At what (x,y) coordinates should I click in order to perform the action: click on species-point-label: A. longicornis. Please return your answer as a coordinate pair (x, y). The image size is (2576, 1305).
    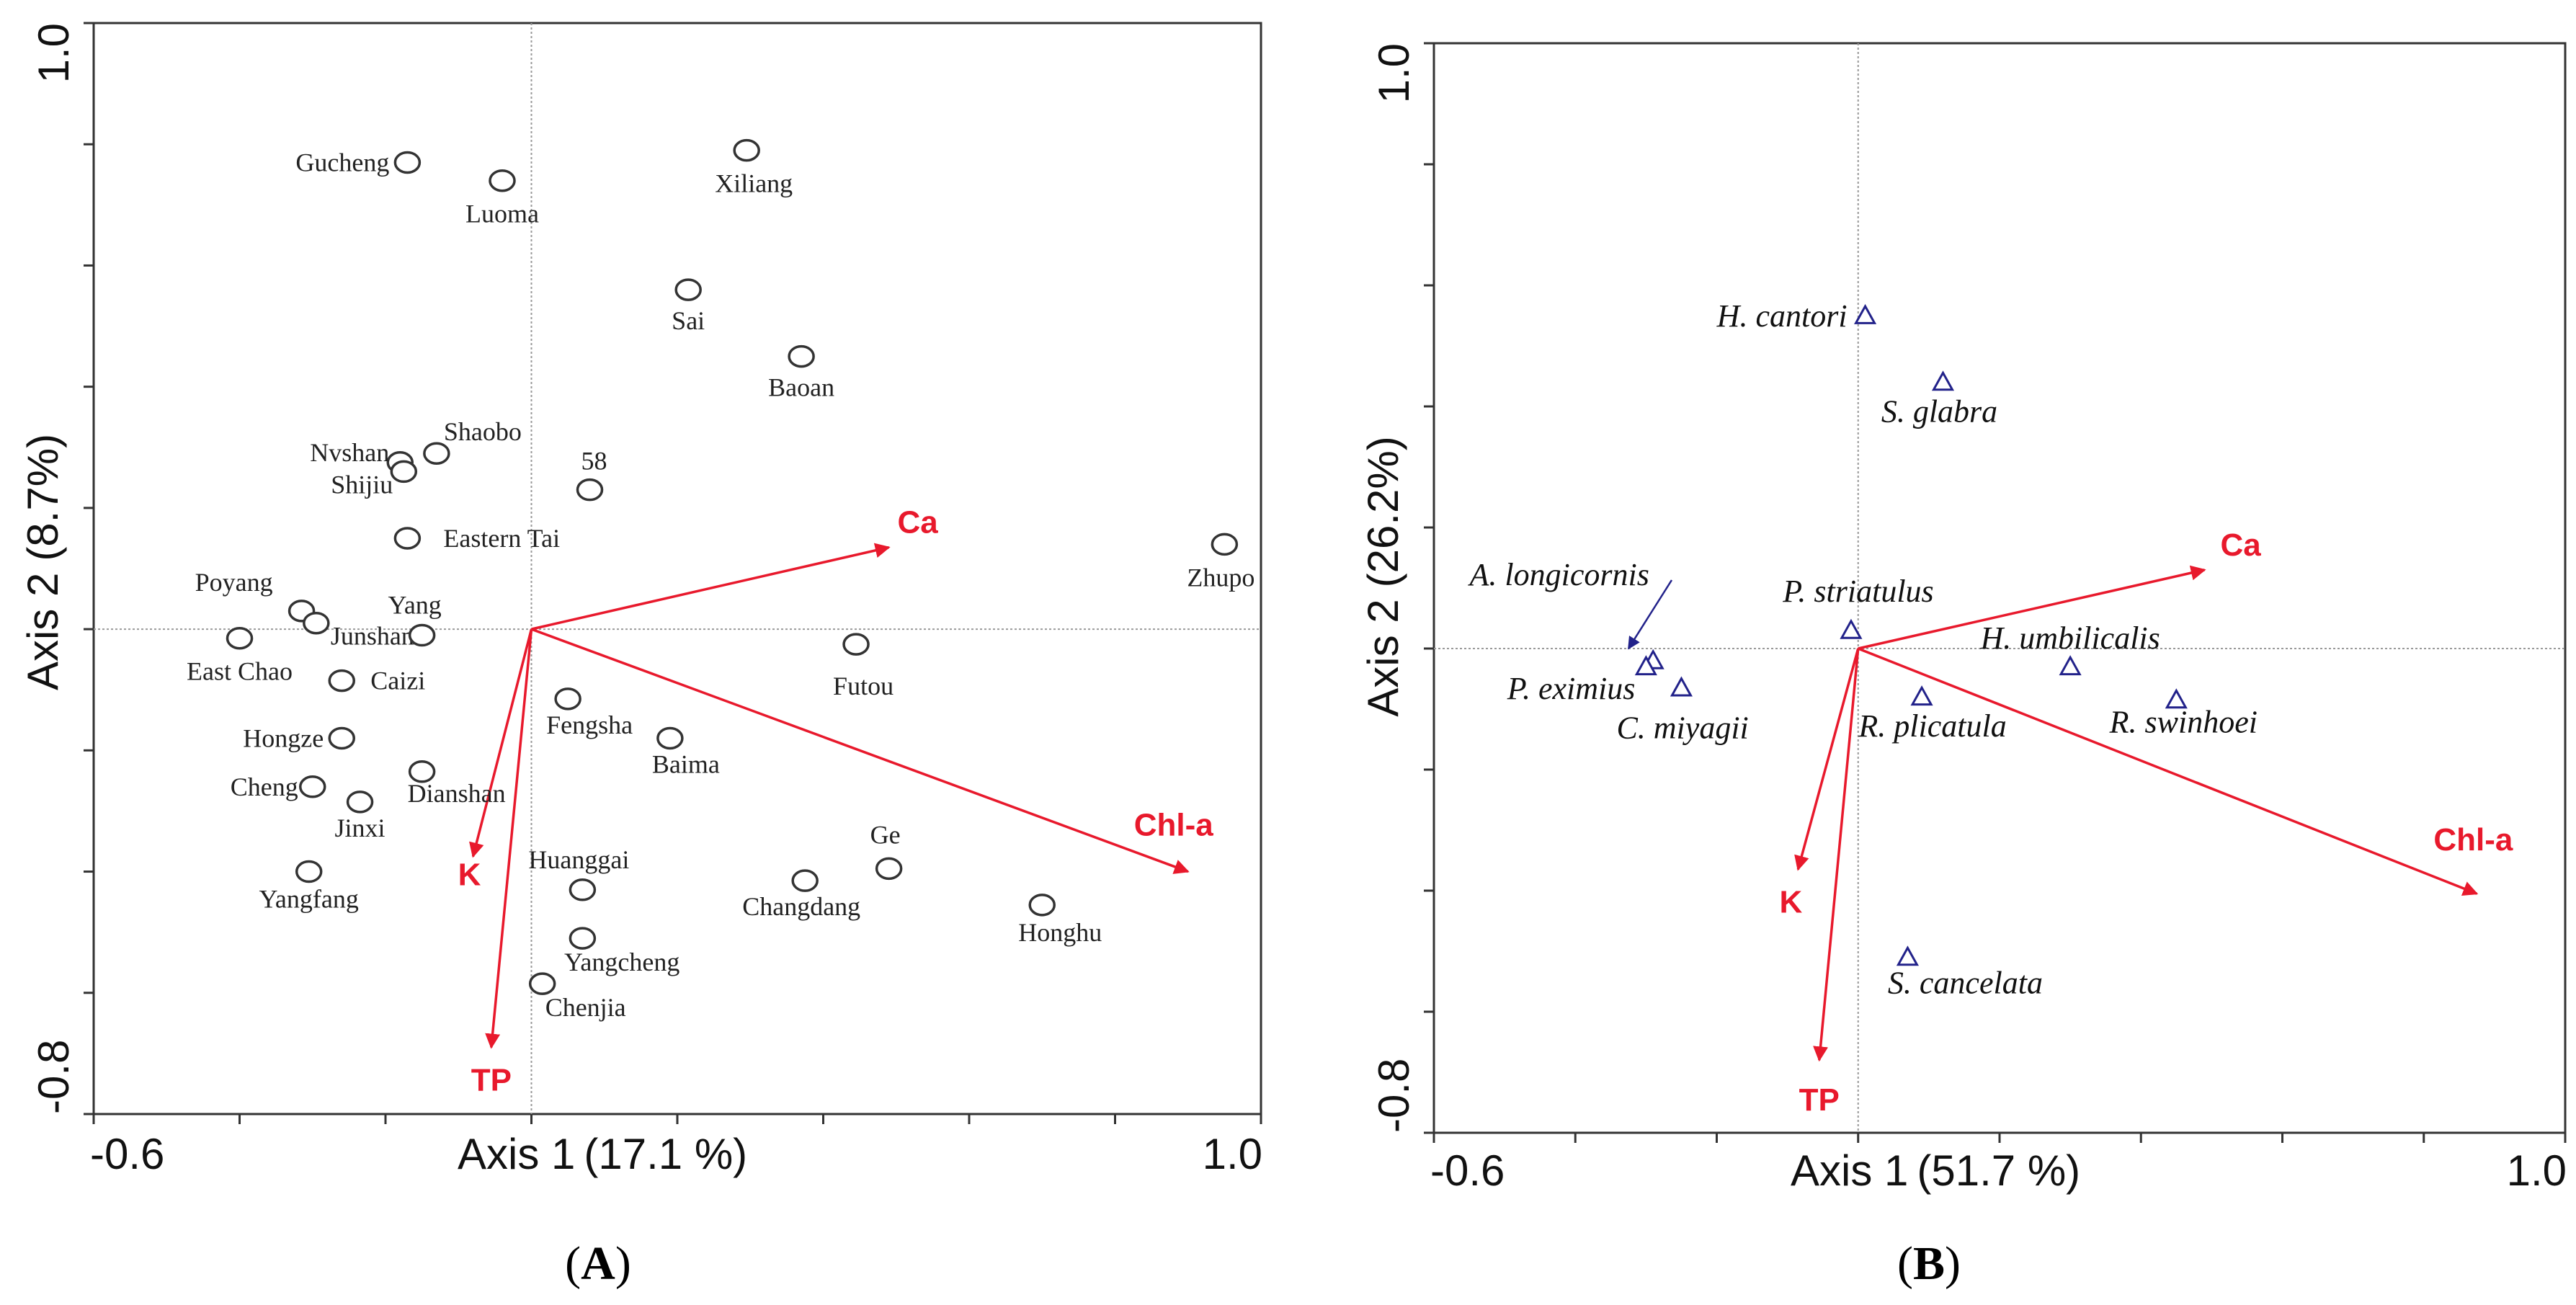
    Looking at the image, I should click on (1558, 574).